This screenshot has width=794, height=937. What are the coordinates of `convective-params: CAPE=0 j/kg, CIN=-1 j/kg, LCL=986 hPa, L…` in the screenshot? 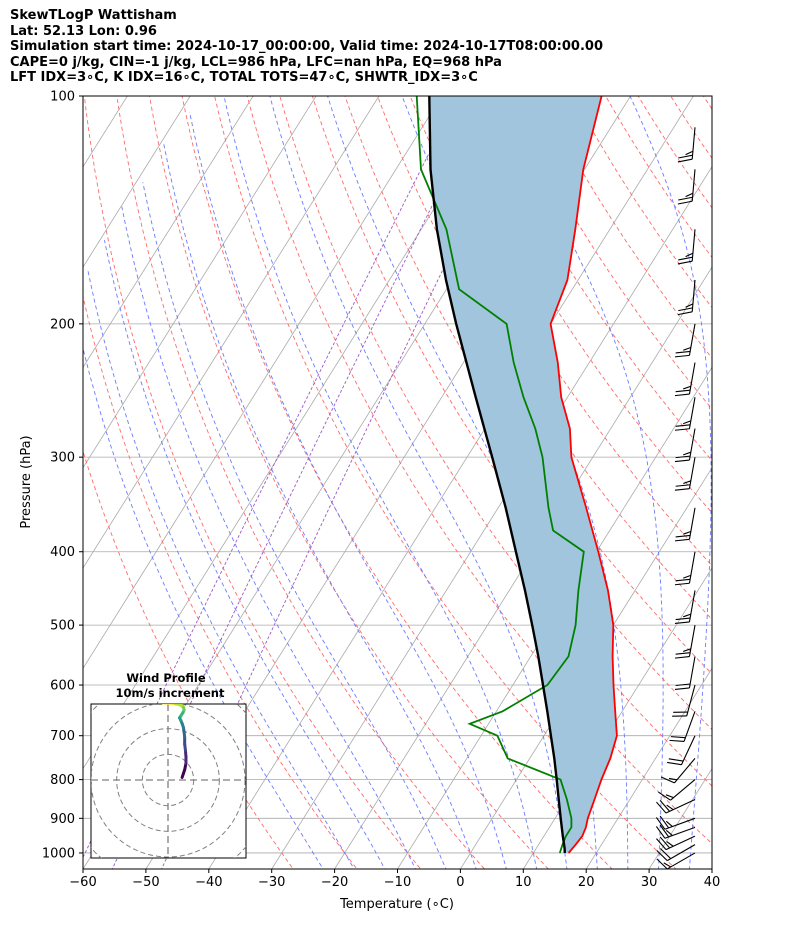 It's located at (256, 62).